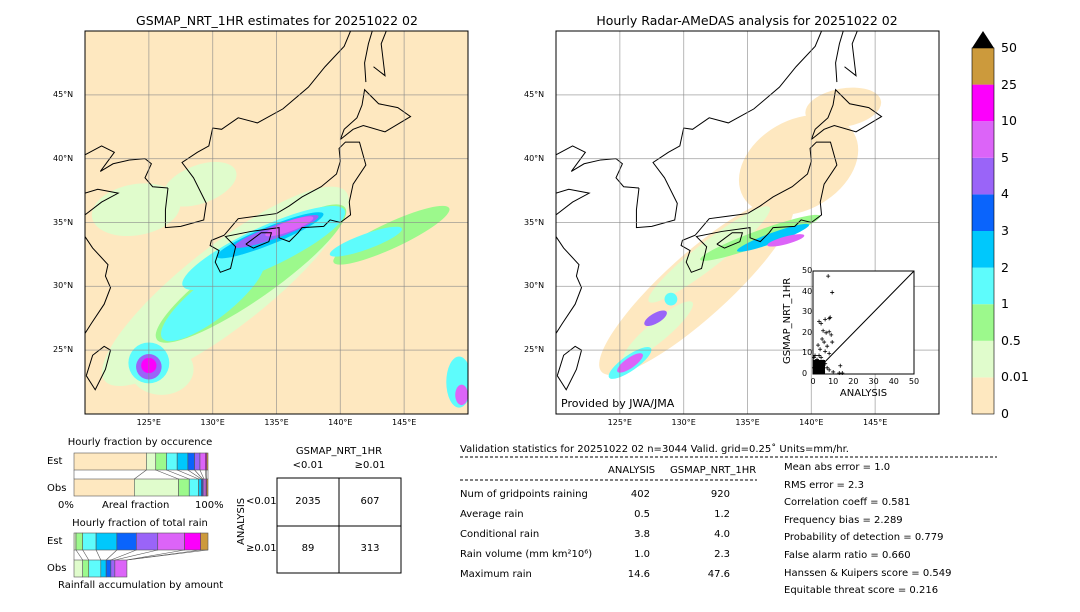 The image size is (1080, 612). Describe the element at coordinates (1015, 377) in the screenshot. I see `colorbar-label: 0.01` at that location.